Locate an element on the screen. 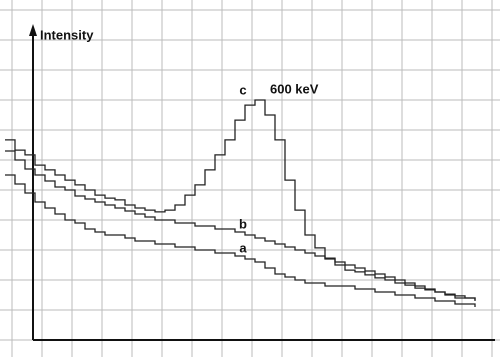 Image resolution: width=500 pixels, height=357 pixels. series-label: a is located at coordinates (243, 247).